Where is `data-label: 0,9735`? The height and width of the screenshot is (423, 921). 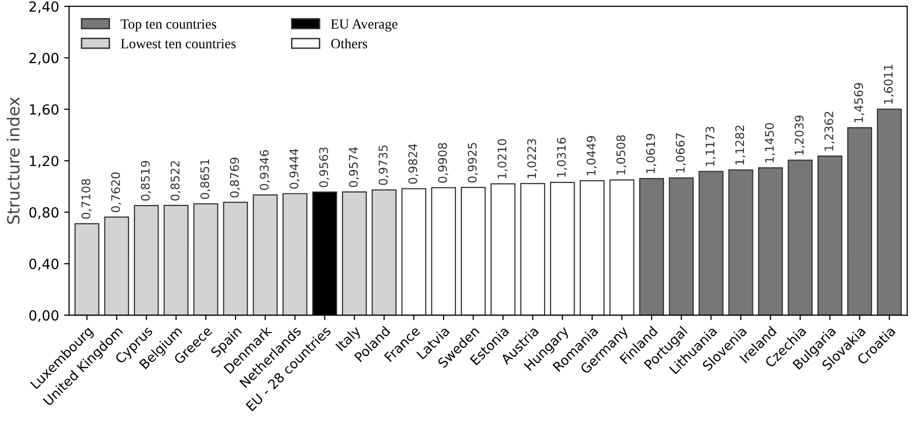
data-label: 0,9735 is located at coordinates (383, 165).